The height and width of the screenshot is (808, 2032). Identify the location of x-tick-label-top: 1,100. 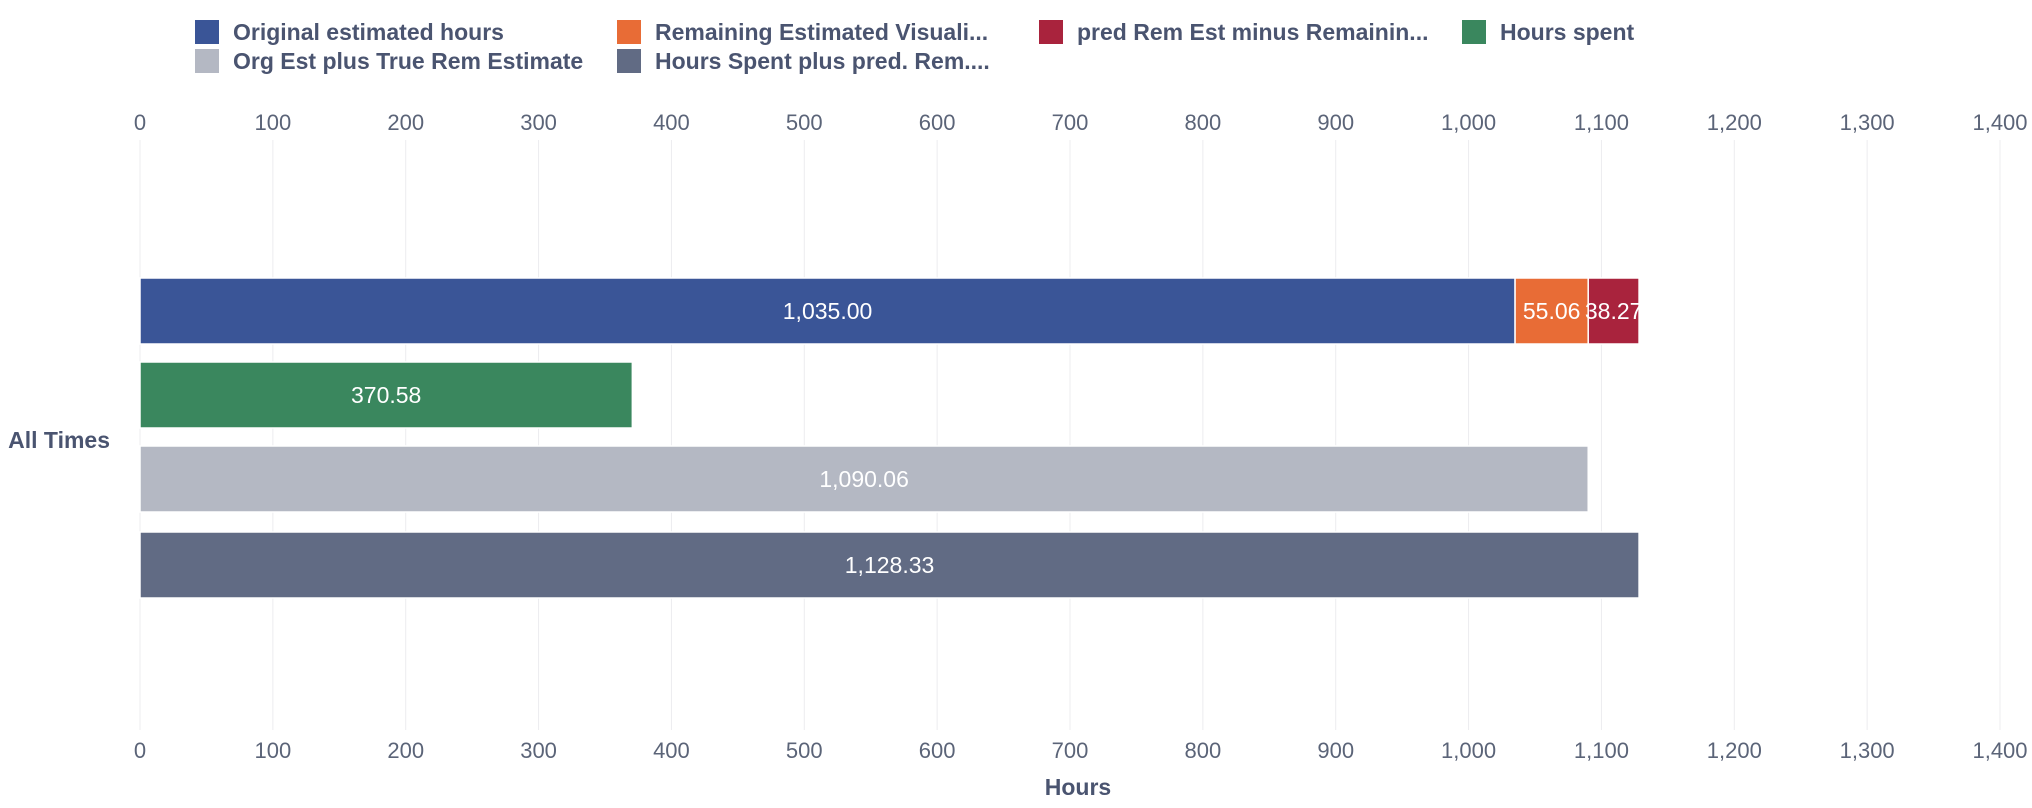
(1601, 122).